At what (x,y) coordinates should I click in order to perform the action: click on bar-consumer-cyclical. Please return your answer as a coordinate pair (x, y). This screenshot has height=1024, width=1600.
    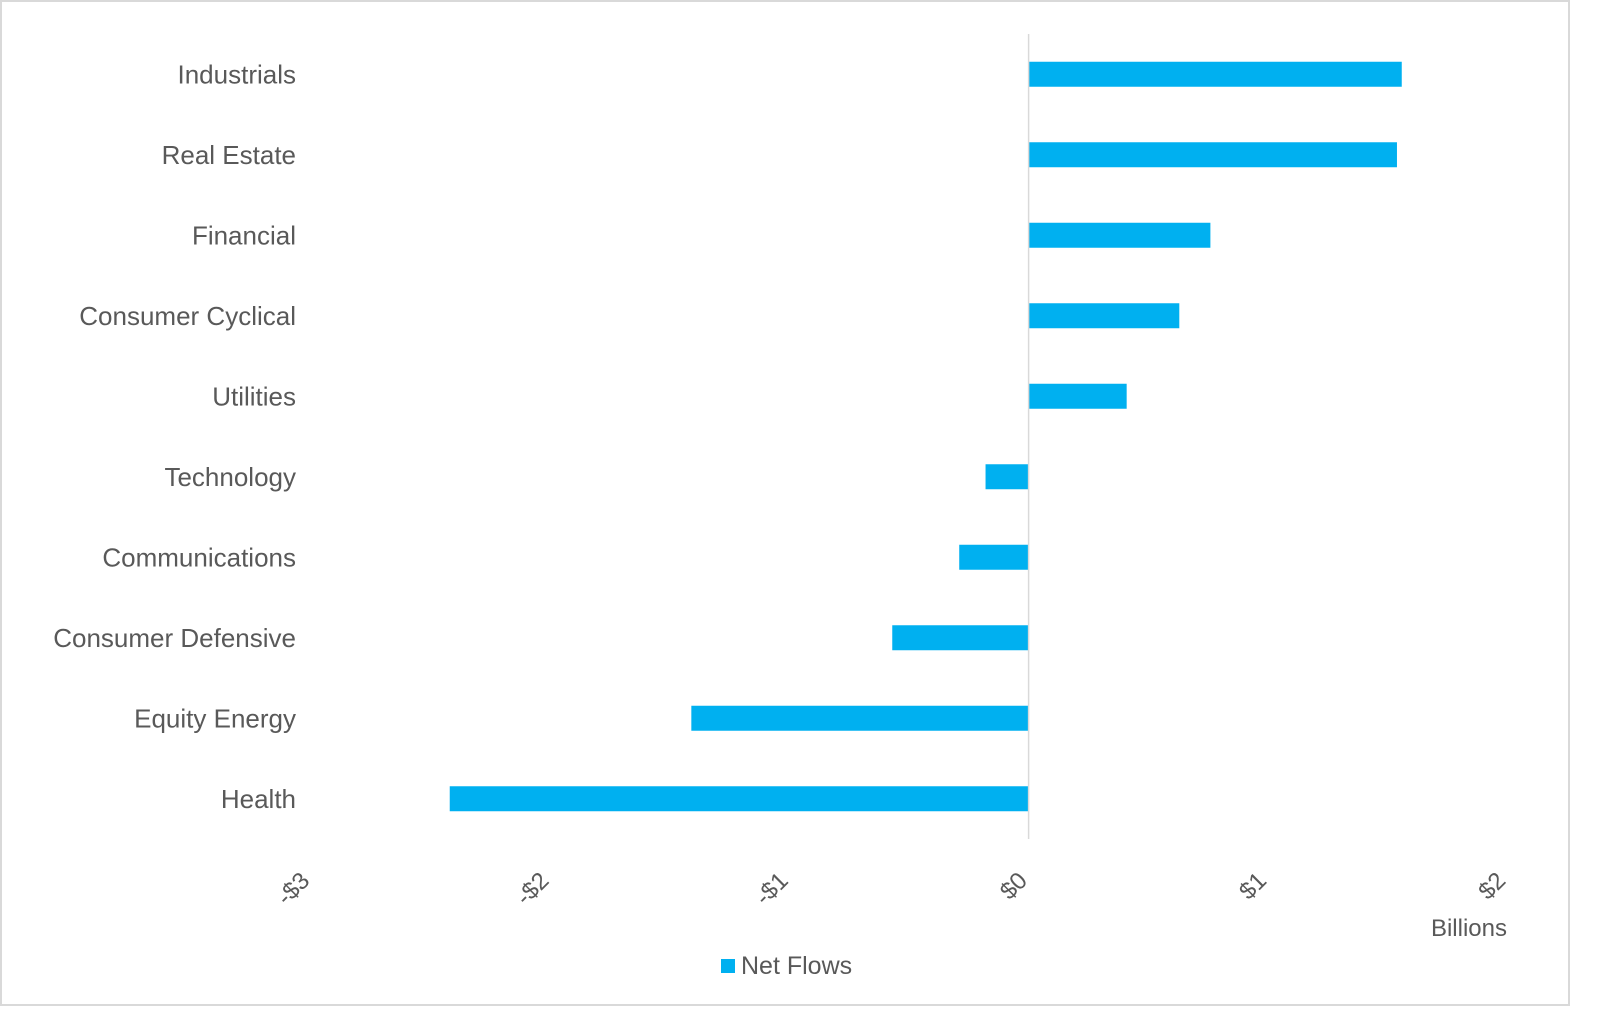
    Looking at the image, I should click on (1104, 315).